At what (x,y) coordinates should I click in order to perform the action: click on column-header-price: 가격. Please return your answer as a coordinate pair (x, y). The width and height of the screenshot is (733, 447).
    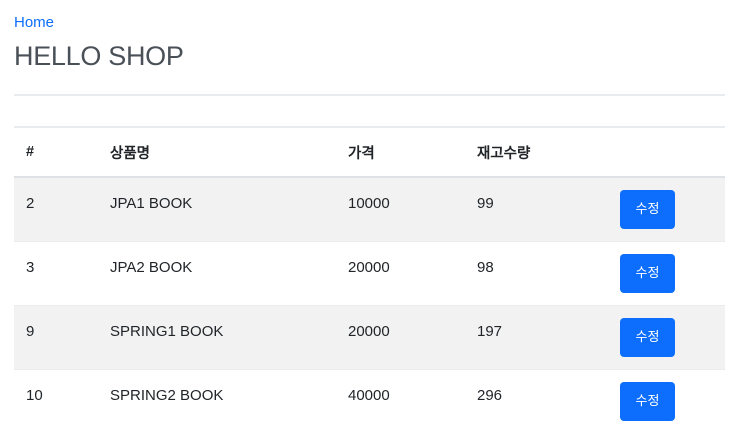
    Looking at the image, I should click on (400, 152).